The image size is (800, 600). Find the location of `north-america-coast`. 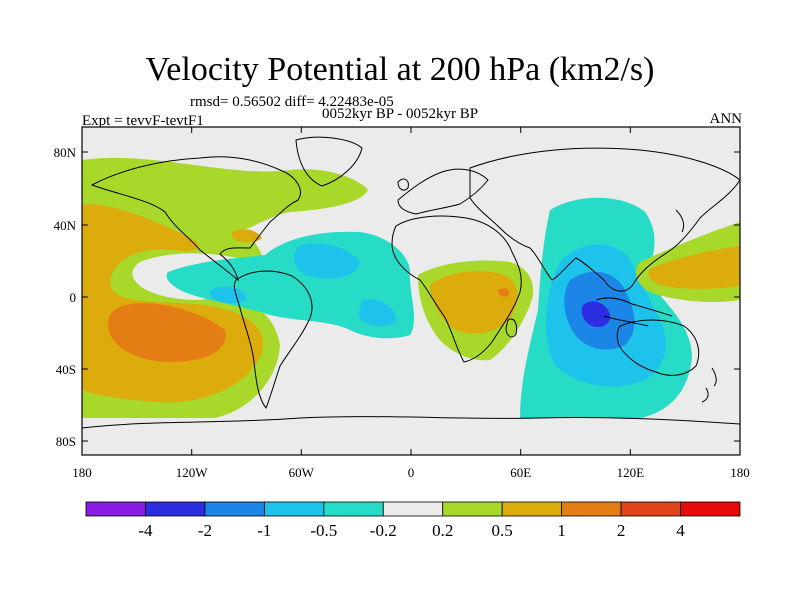

north-america-coast is located at coordinates (195, 219).